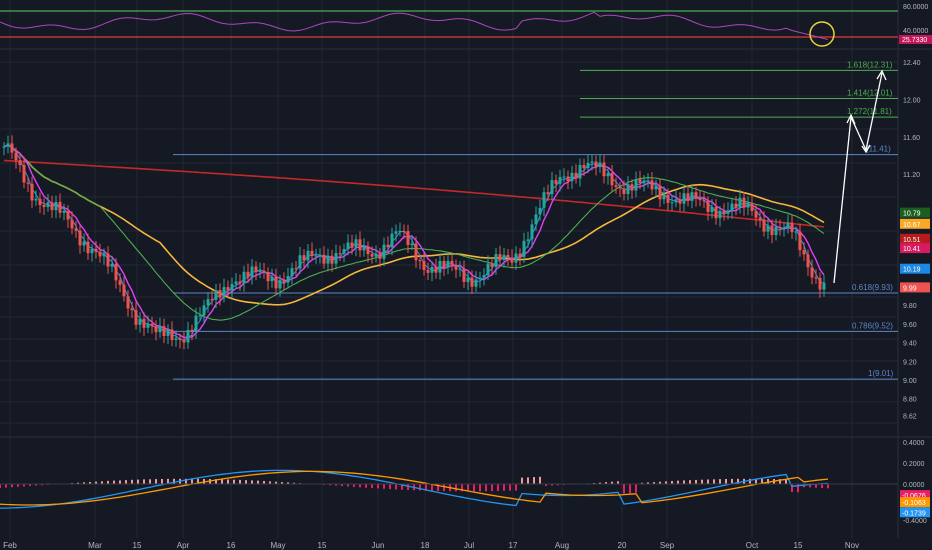 The width and height of the screenshot is (932, 550). Describe the element at coordinates (822, 34) in the screenshot. I see `rsi-highlight-circle` at that location.